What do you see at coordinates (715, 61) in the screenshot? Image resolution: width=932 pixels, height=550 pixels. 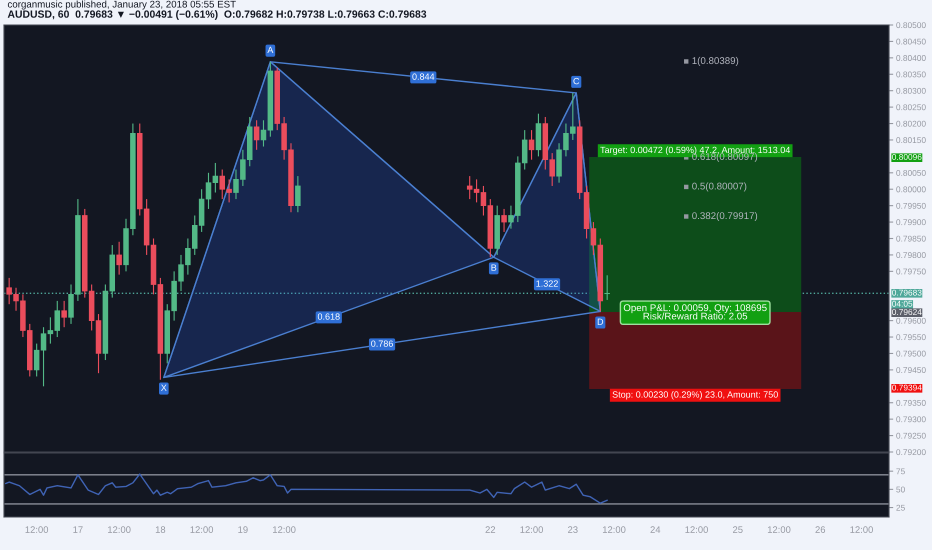 I see `annotation: 1(0.80389)` at bounding box center [715, 61].